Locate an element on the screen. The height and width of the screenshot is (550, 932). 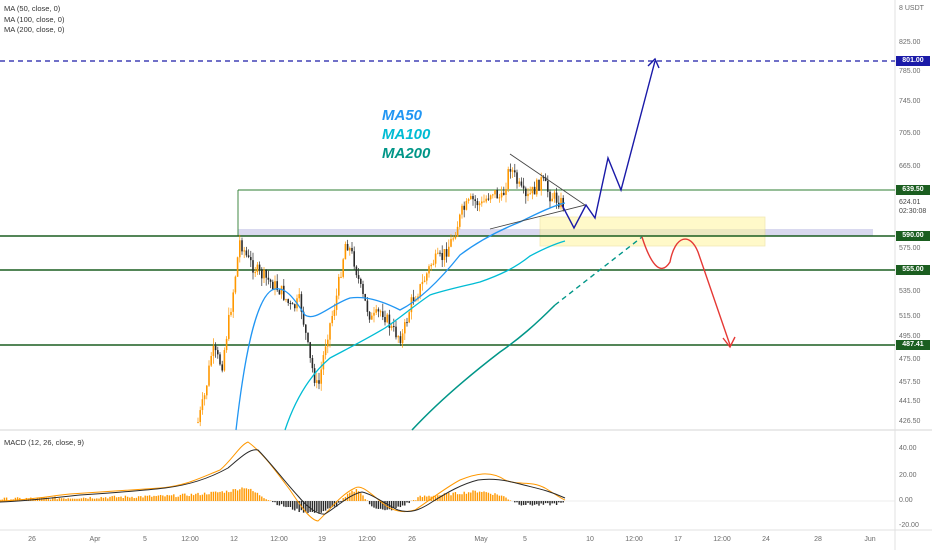
time-tick: Jun is located at coordinates (870, 539).